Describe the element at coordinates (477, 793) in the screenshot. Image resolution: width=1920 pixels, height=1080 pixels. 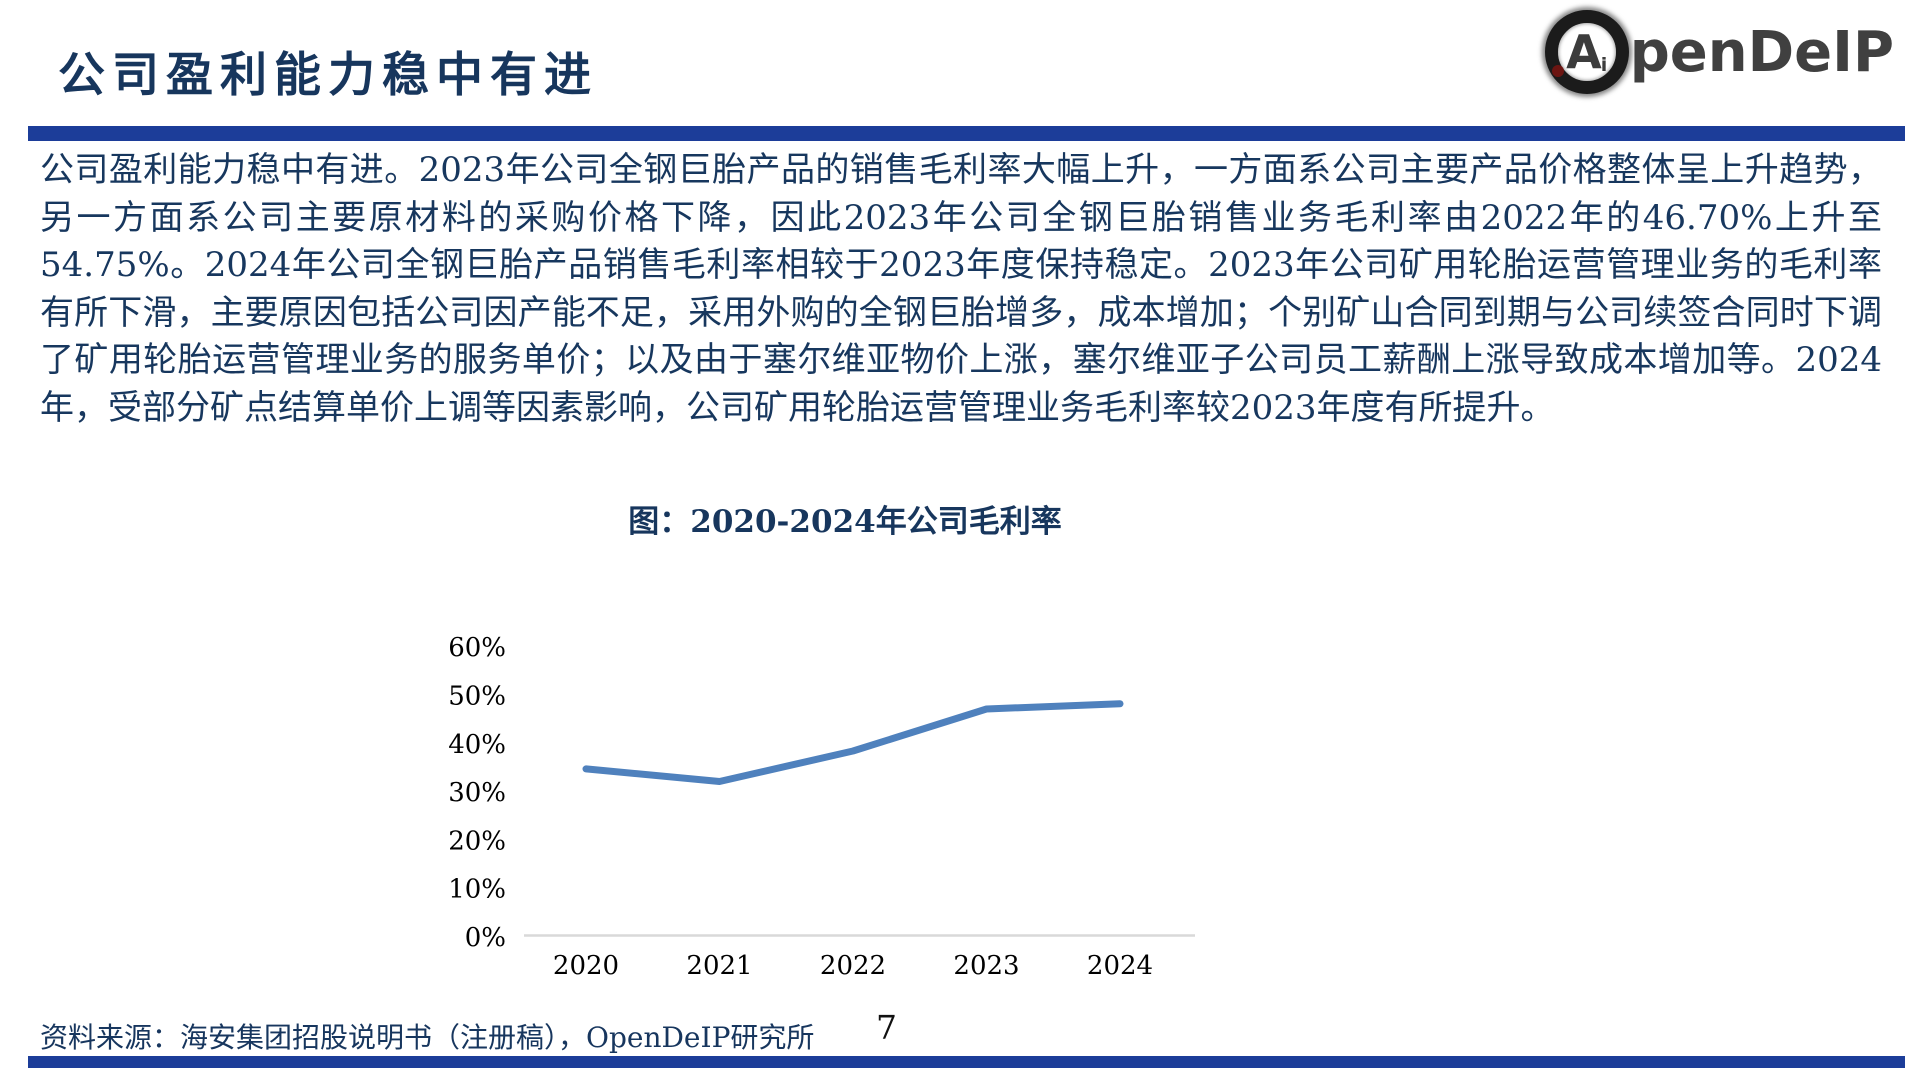
I see `y-tick-label: 30%` at that location.